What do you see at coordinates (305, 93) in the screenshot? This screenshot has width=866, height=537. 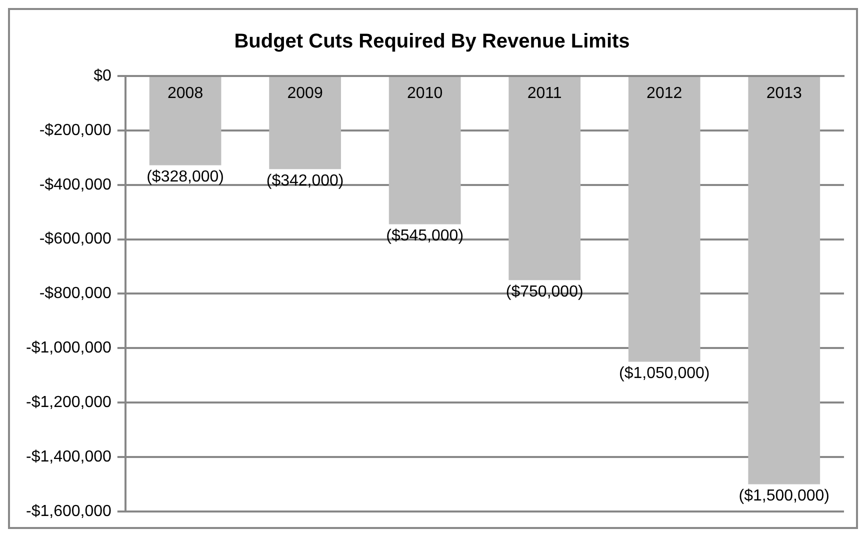 I see `x-tick-label: 2009` at bounding box center [305, 93].